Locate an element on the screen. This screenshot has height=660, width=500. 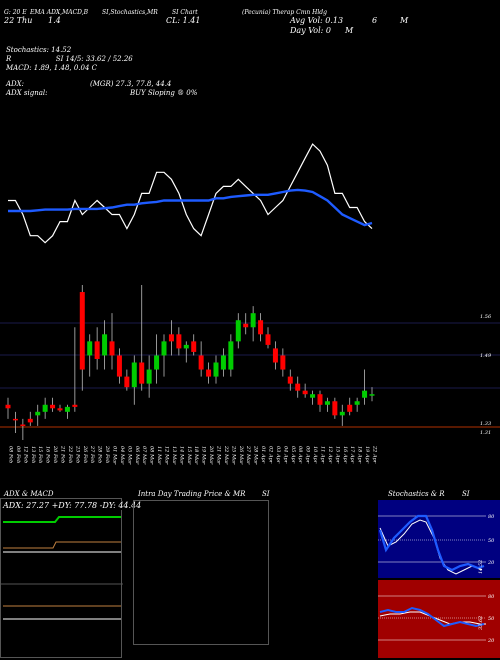
stoch-panel: 80 50 20 80 50 20 14.52 33.62 is located at coordinates (439, 579).